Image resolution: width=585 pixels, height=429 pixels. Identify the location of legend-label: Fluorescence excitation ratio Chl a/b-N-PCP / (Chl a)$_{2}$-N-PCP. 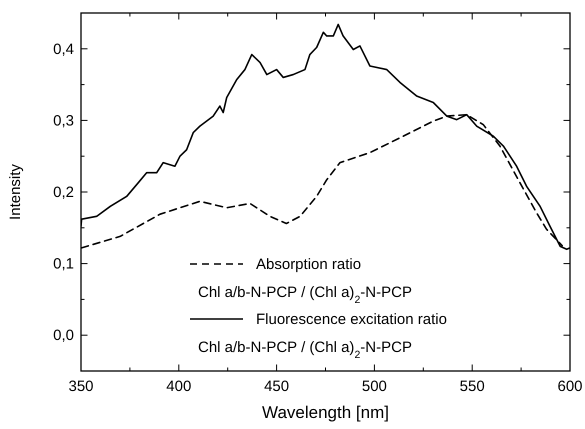
(322, 336).